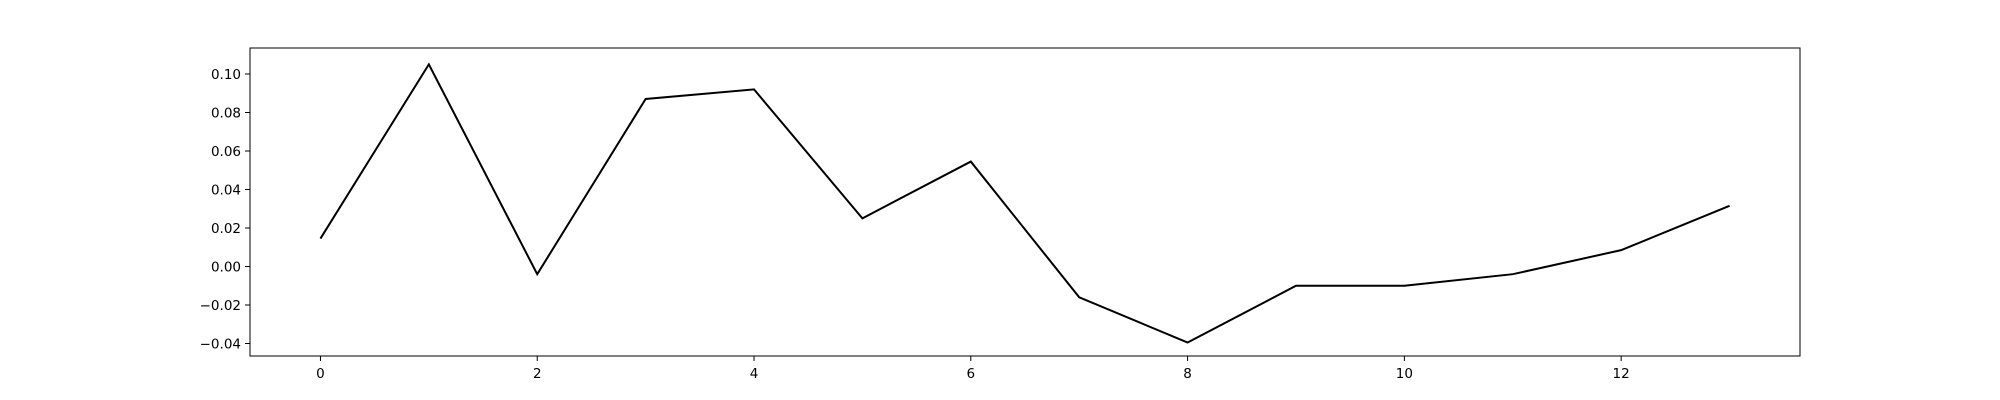 This screenshot has height=400, width=2000. I want to click on x-tick-label: 6, so click(971, 374).